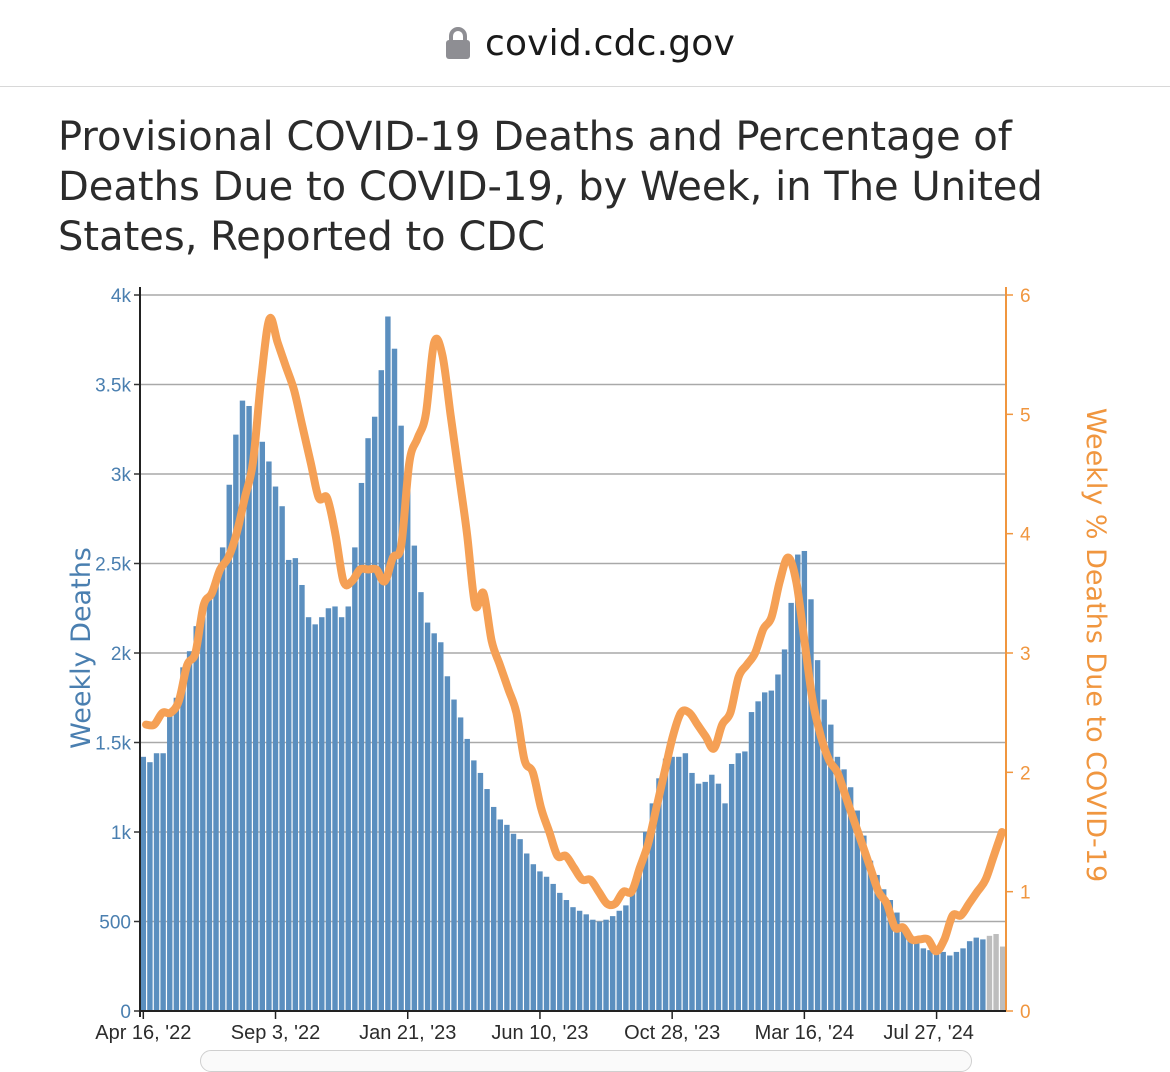 This screenshot has height=1072, width=1170. Describe the element at coordinates (539, 1033) in the screenshot. I see `x-tick-label: Jun 10, '23` at that location.